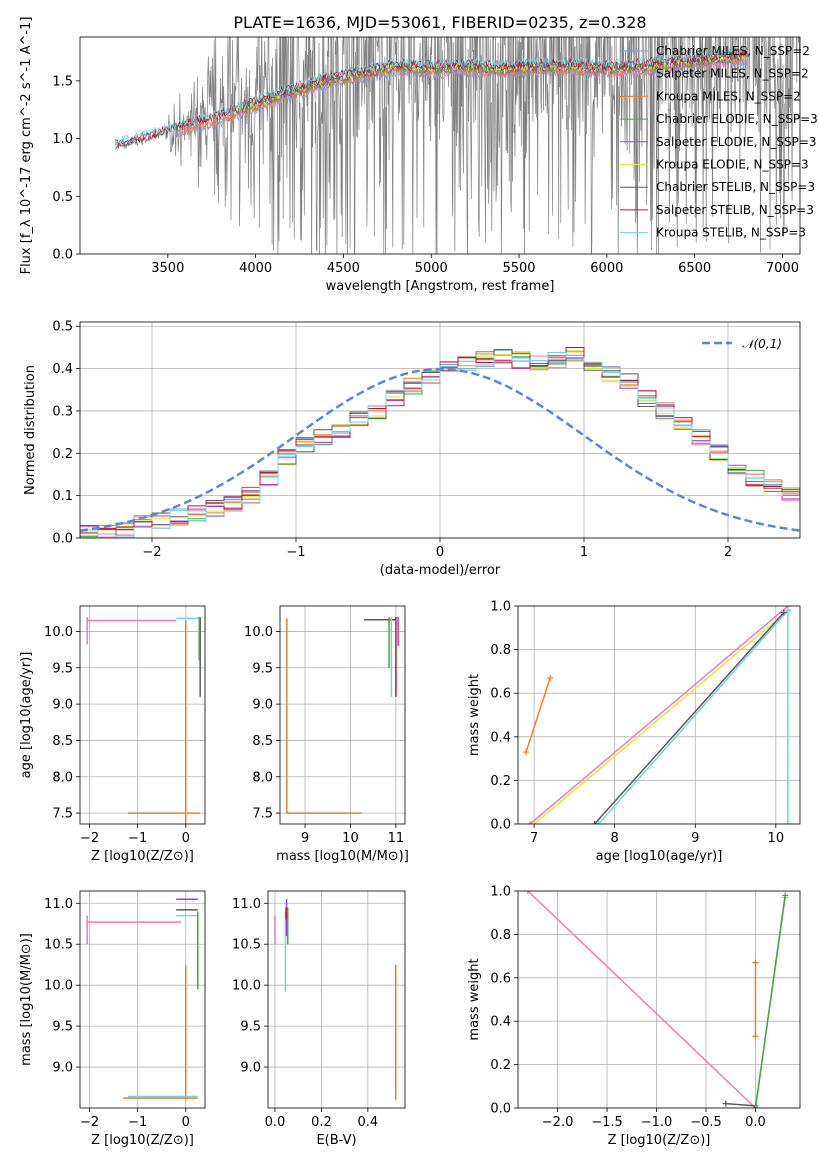 The height and width of the screenshot is (1170, 819). I want to click on legend-entry: Chabrier MILES, N_SSP=2, so click(733, 51).